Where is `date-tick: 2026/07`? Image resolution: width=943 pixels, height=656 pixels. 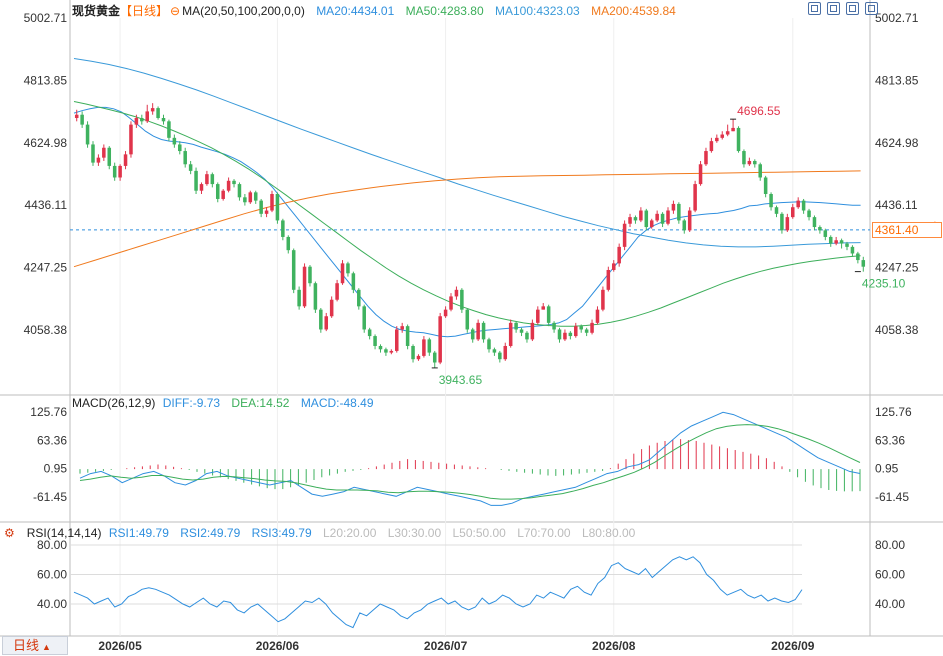
date-tick: 2026/07 is located at coordinates (446, 646).